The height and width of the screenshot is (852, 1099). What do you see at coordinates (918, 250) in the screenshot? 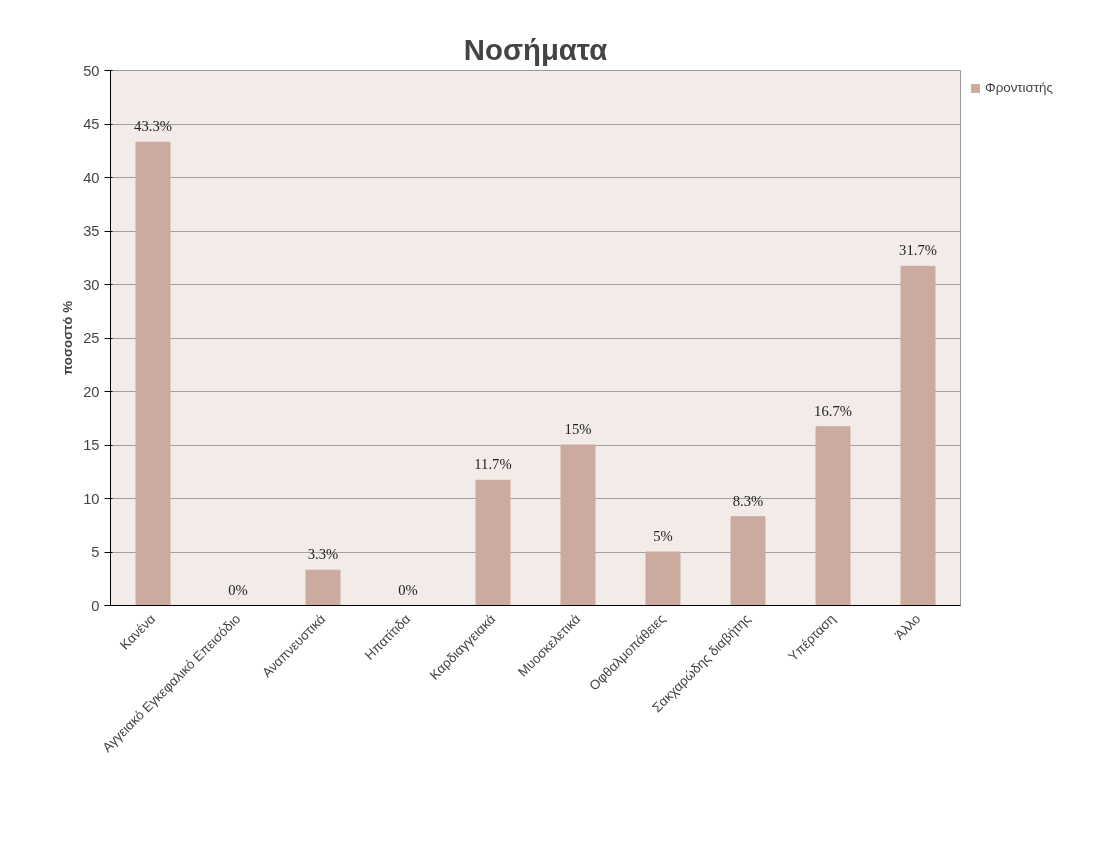
I see `data-label: 31.7%` at bounding box center [918, 250].